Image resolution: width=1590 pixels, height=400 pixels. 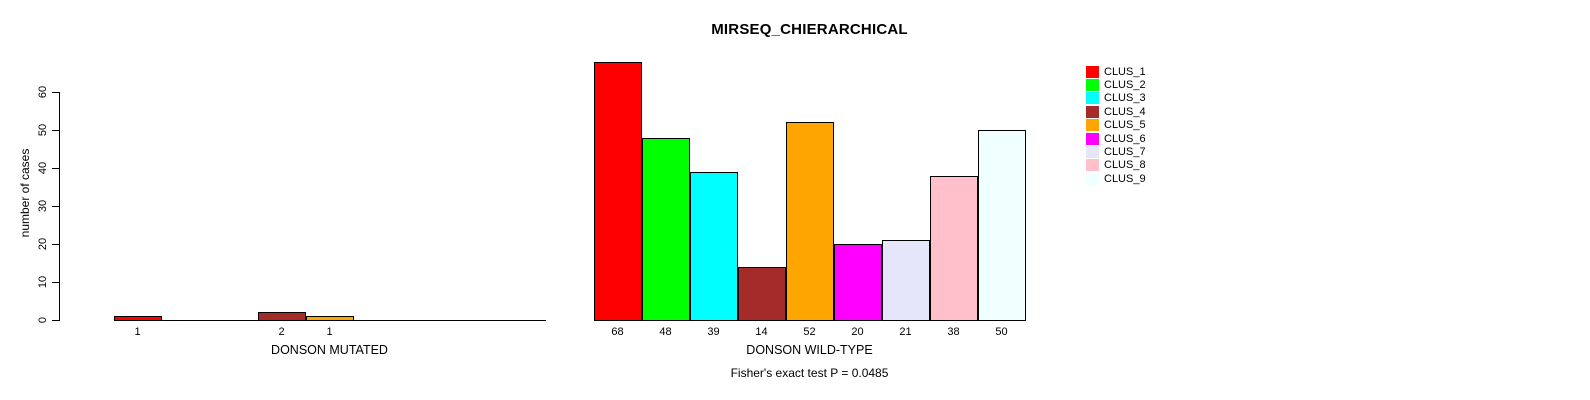 What do you see at coordinates (1125, 71) in the screenshot?
I see `legend-label: CLUS_1` at bounding box center [1125, 71].